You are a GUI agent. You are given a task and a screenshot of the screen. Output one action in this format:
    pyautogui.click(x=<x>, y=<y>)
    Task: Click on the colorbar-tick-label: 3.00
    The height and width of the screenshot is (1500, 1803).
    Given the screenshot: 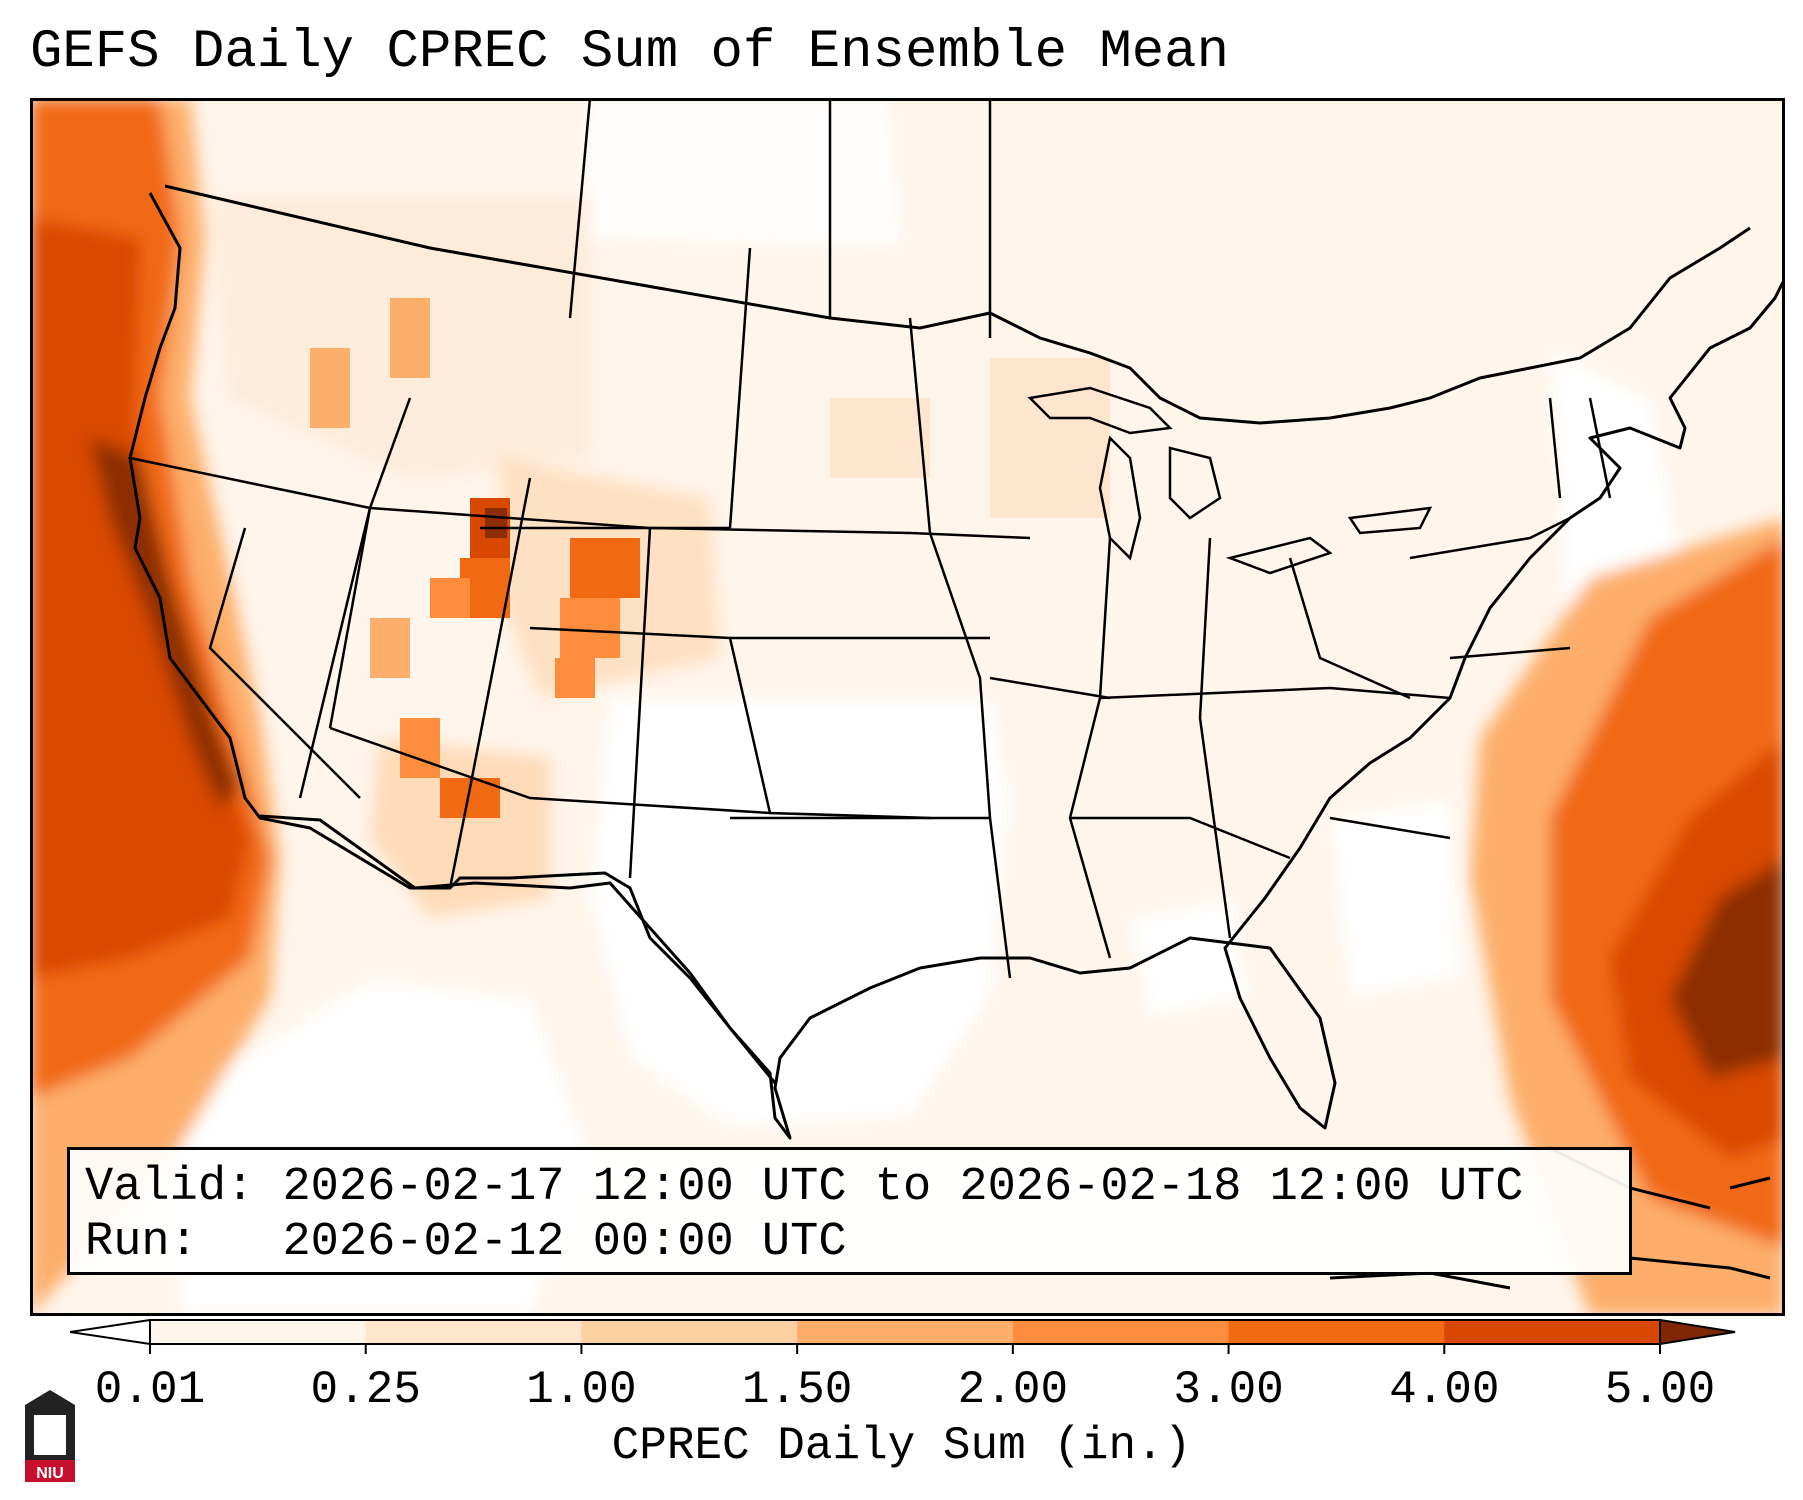 What is the action you would take?
    pyautogui.click(x=1228, y=1390)
    